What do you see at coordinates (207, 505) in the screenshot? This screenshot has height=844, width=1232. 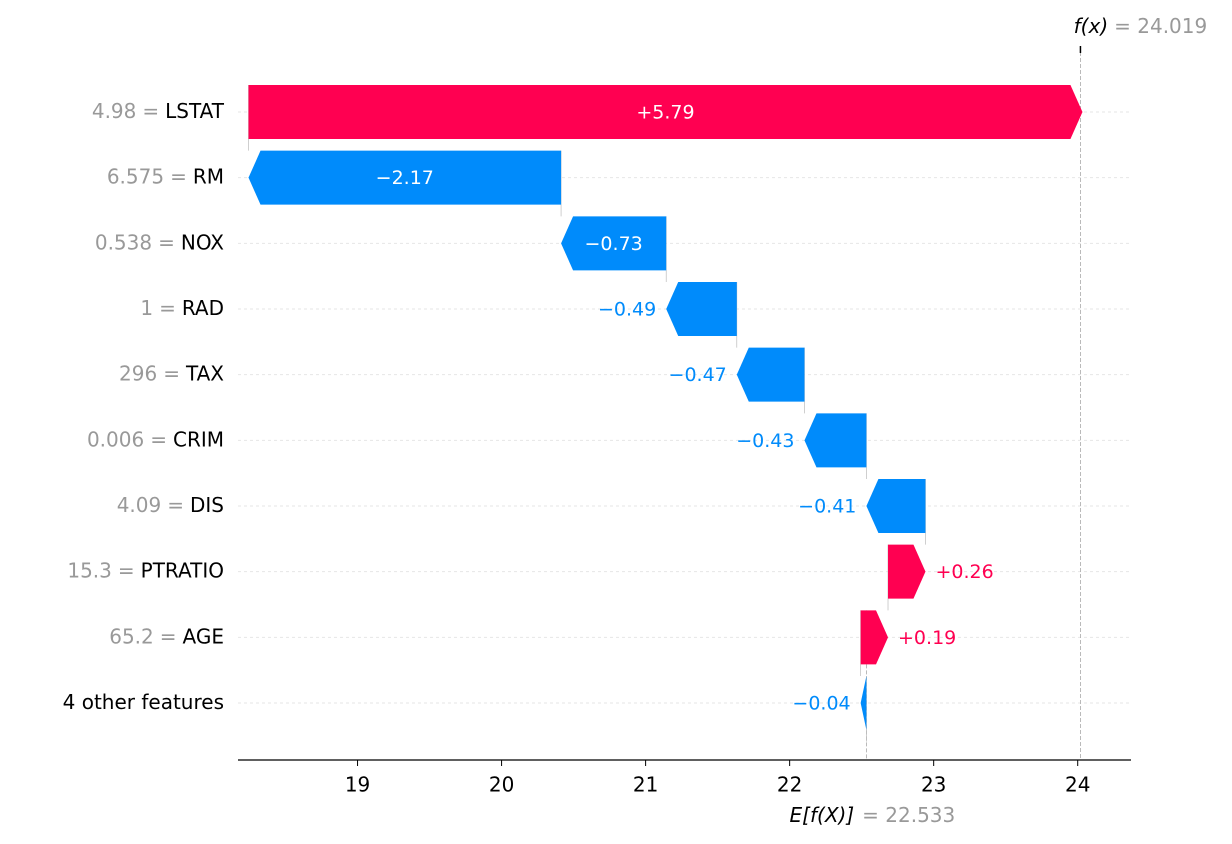 I see `feature-name: DIS` at bounding box center [207, 505].